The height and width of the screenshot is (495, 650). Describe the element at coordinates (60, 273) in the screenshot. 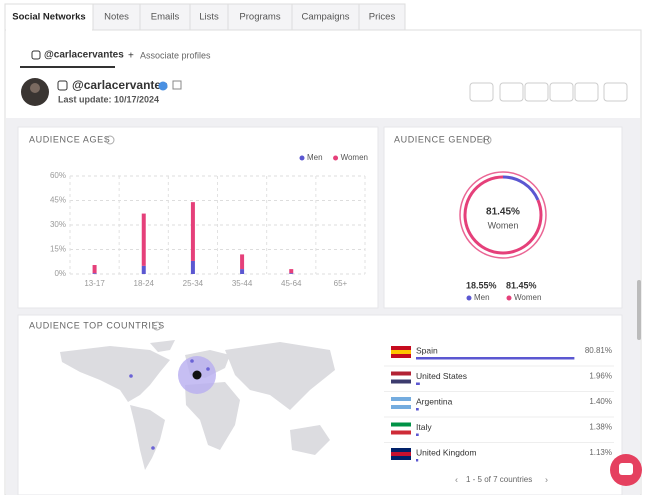

I see `y-tick-label: 0%` at that location.